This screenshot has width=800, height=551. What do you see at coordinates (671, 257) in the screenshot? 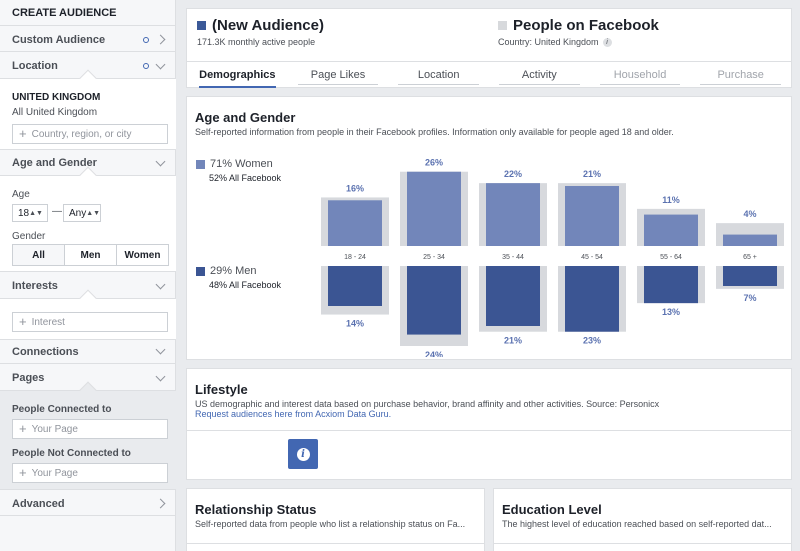
I see `age-tick-label: 55 - 64` at bounding box center [671, 257].